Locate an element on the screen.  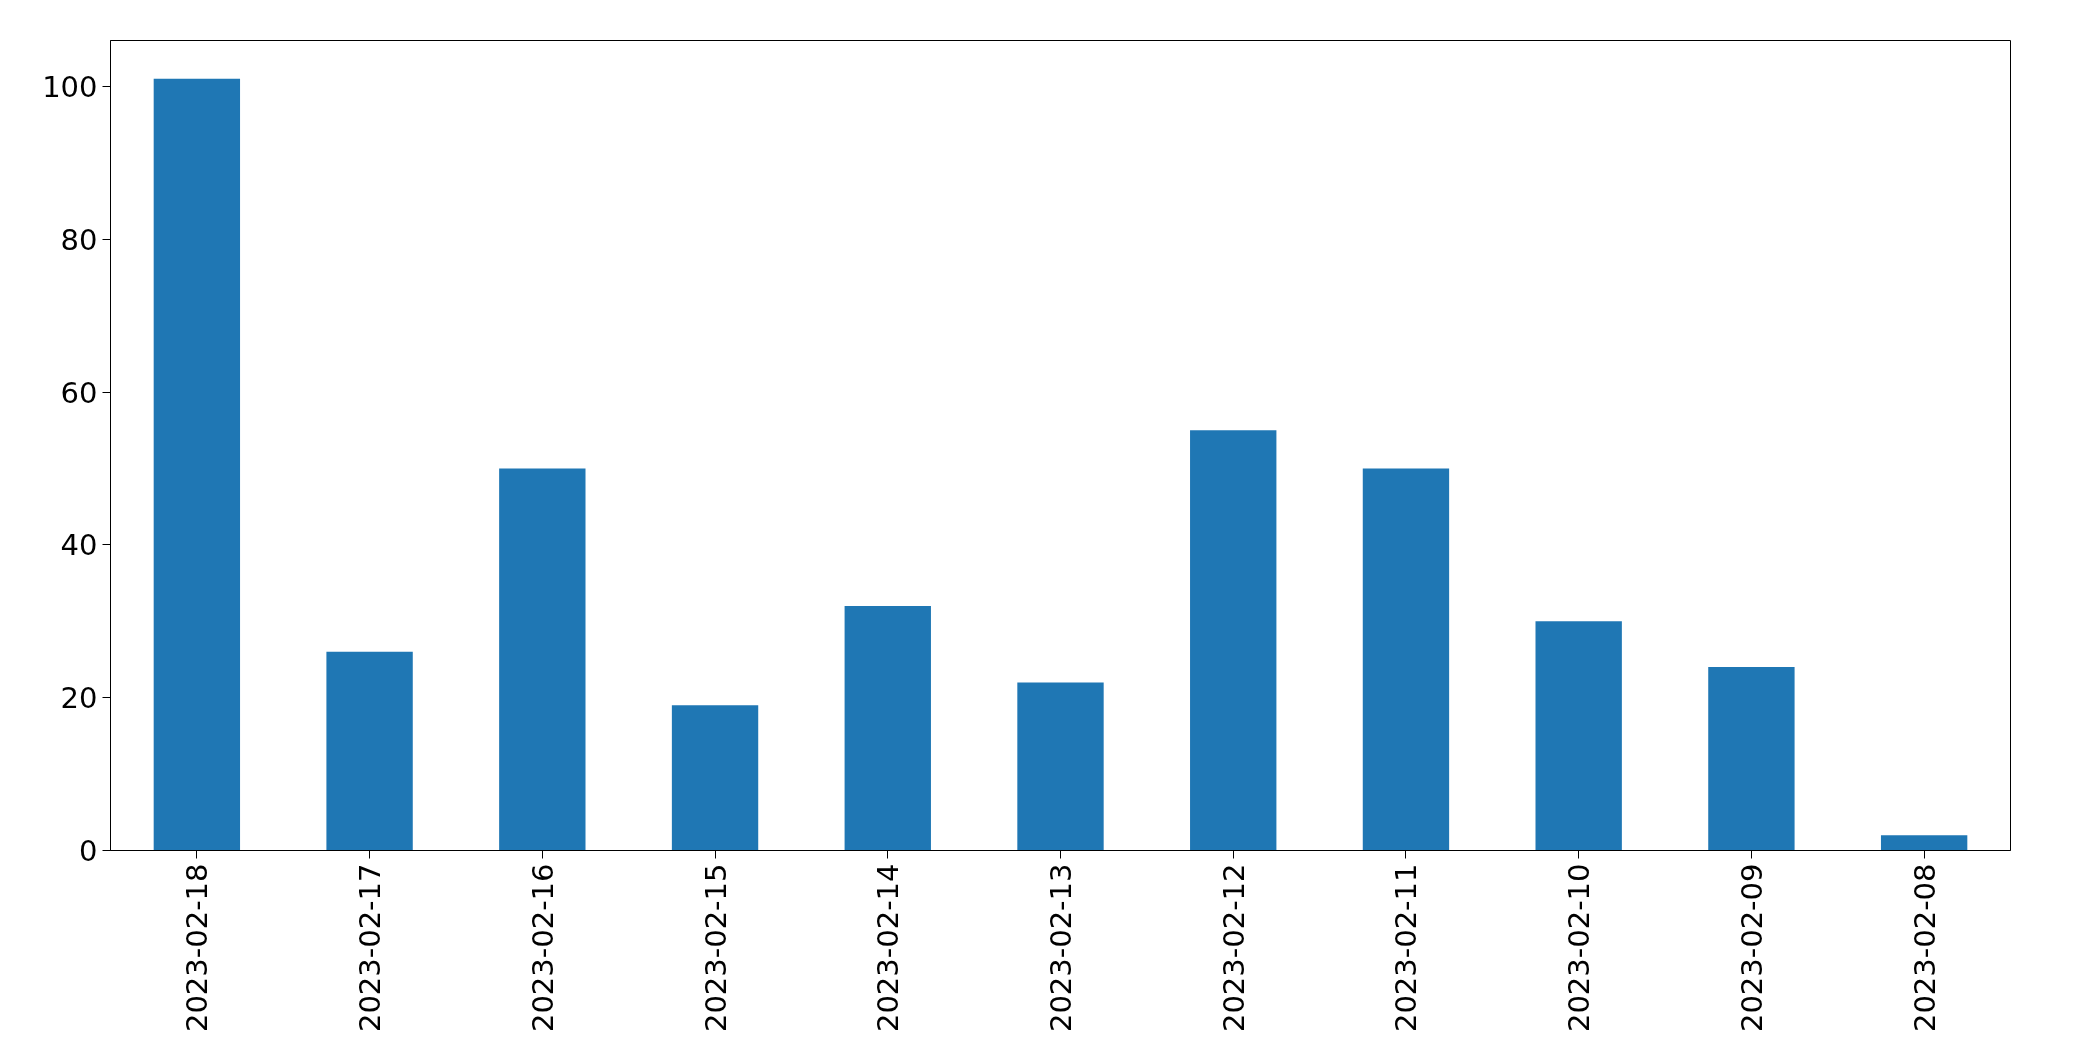
y-tick-label: 0 is located at coordinates (88, 851).